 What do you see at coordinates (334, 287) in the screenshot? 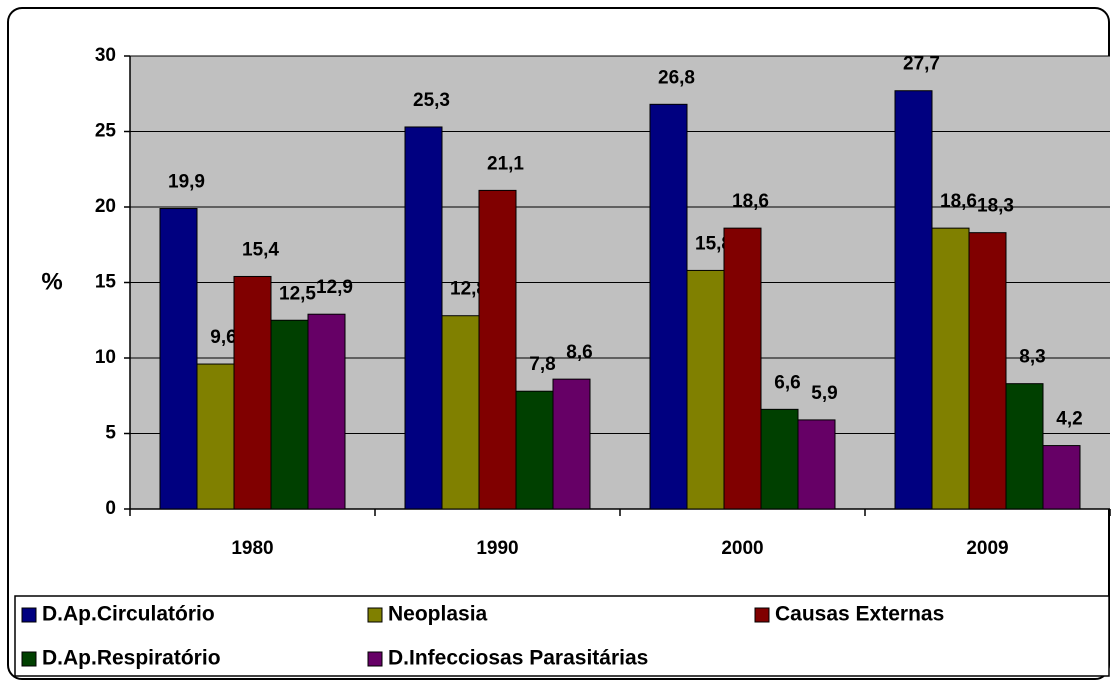
I see `value-label: 12,9` at bounding box center [334, 287].